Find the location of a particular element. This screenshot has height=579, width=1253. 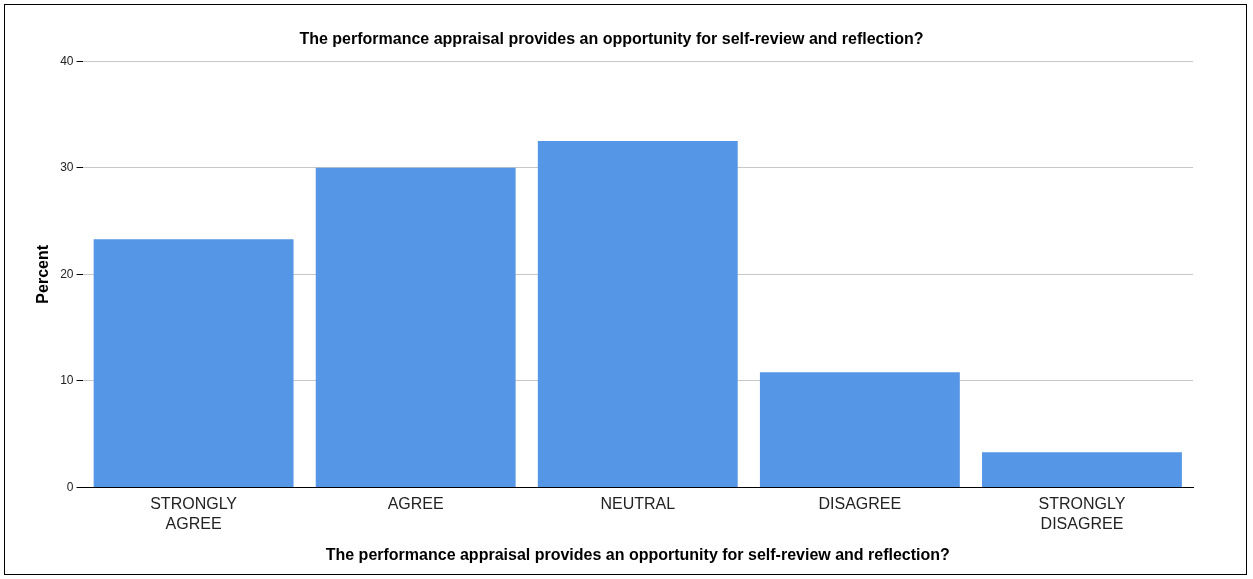

y-tick-label: 40 is located at coordinates (67, 60).